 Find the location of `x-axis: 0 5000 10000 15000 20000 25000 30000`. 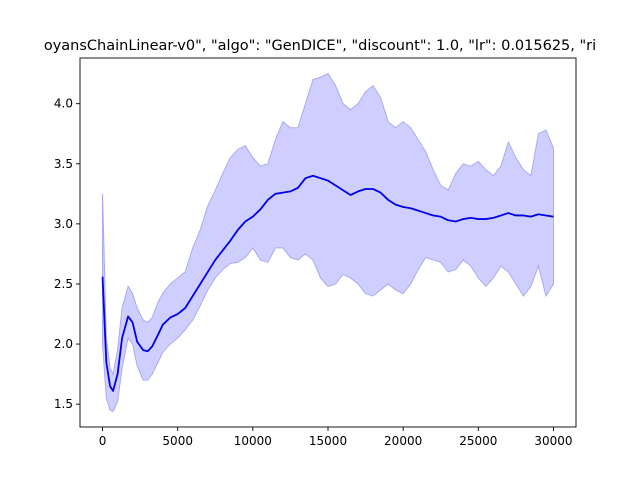

x-axis: 0 5000 10000 15000 20000 25000 30000 is located at coordinates (336, 437).